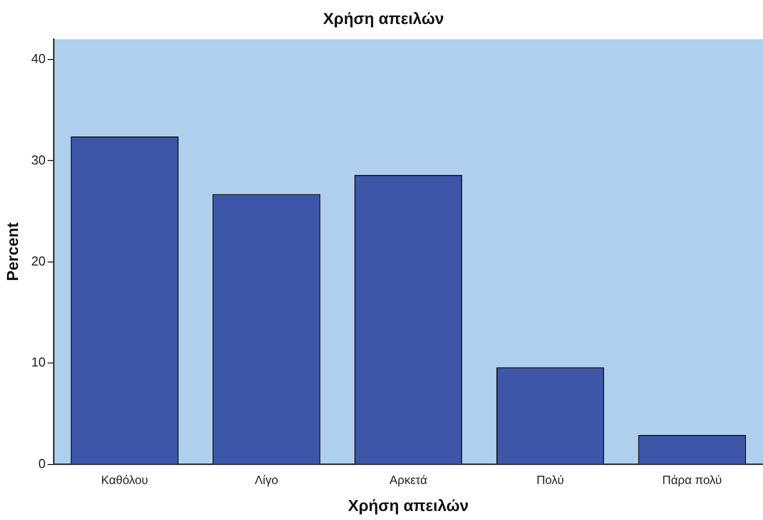 Image resolution: width=763 pixels, height=520 pixels. Describe the element at coordinates (38, 362) in the screenshot. I see `y-tick-label: 10` at that location.